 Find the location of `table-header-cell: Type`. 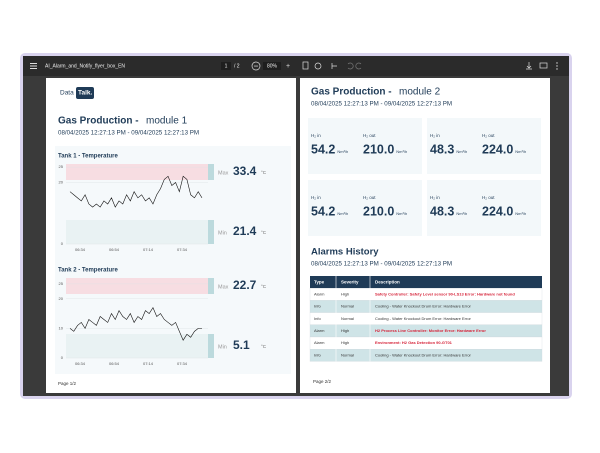

table-header-cell: Type is located at coordinates (319, 281).